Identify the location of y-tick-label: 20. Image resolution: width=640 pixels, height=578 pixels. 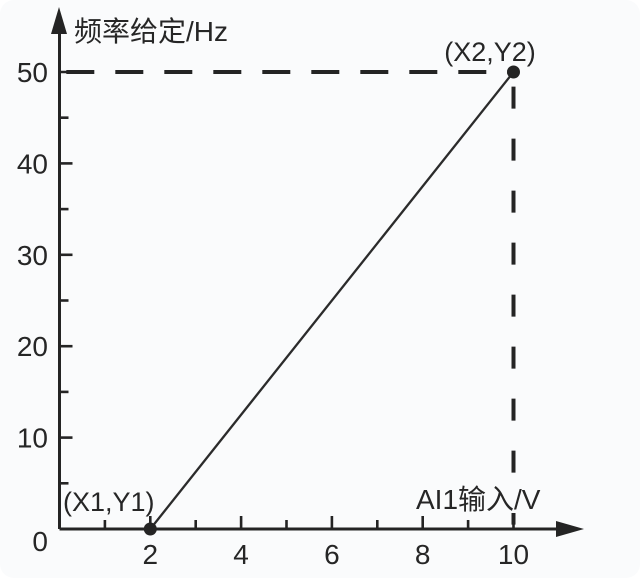
(32, 346).